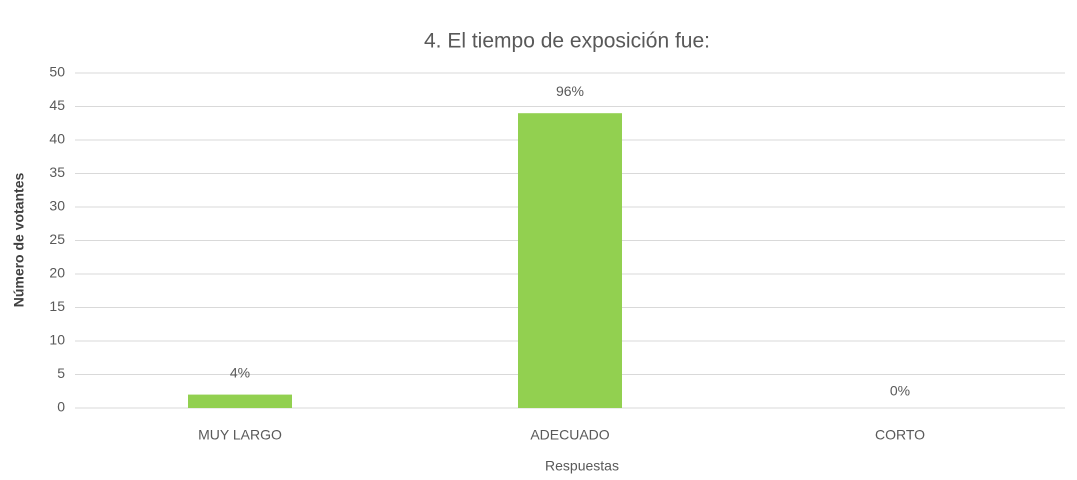  I want to click on y-axis-label: Número de votantes, so click(19, 239).